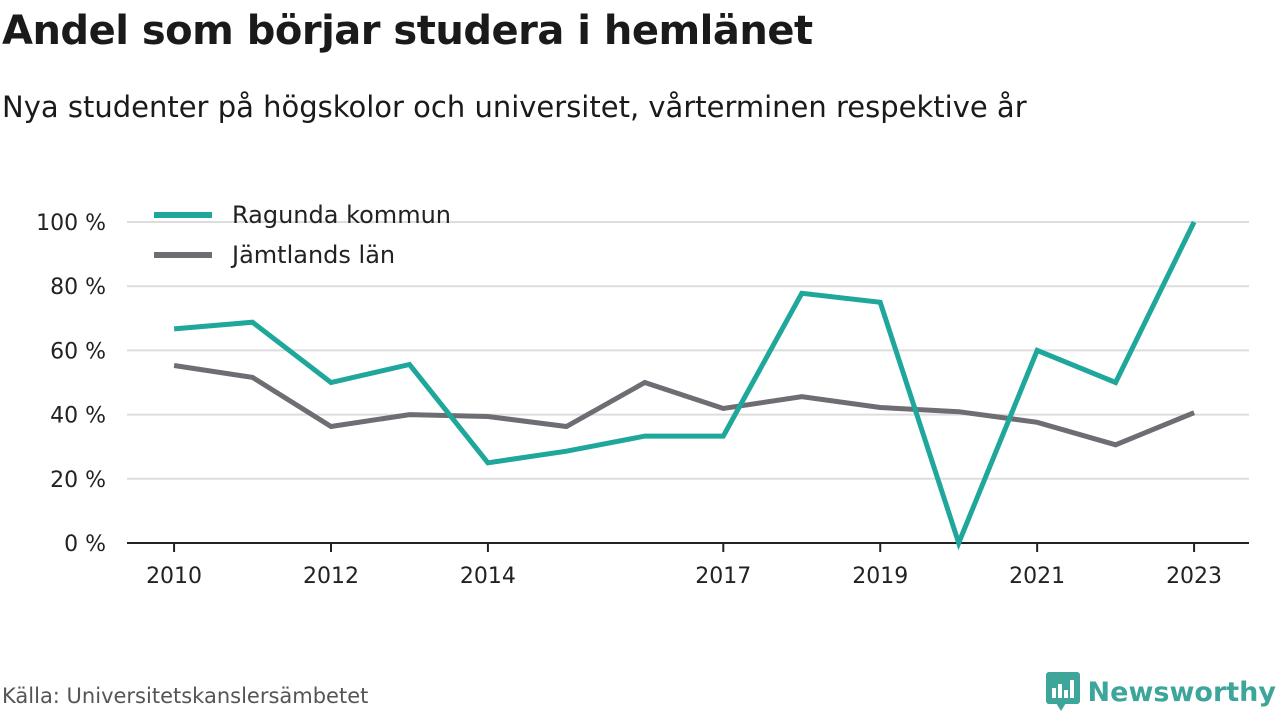 The image size is (1280, 720). What do you see at coordinates (85, 544) in the screenshot?
I see `y-tick-label: 0 %` at bounding box center [85, 544].